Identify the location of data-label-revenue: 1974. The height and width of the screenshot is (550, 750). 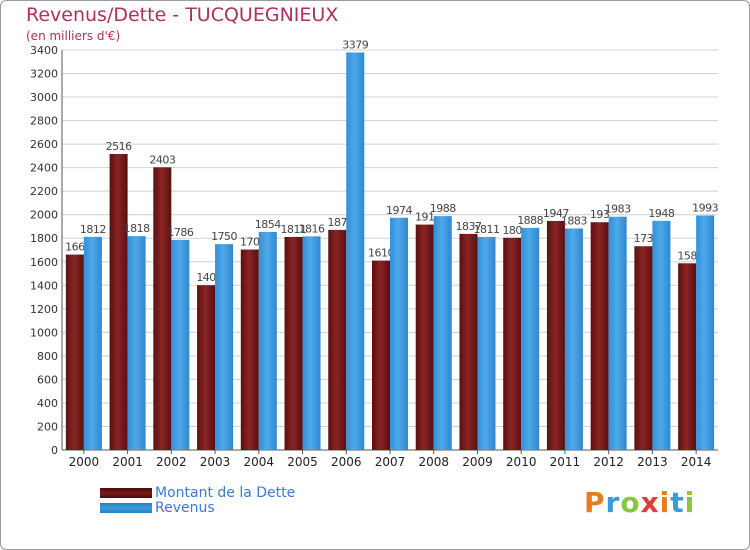
(399, 210).